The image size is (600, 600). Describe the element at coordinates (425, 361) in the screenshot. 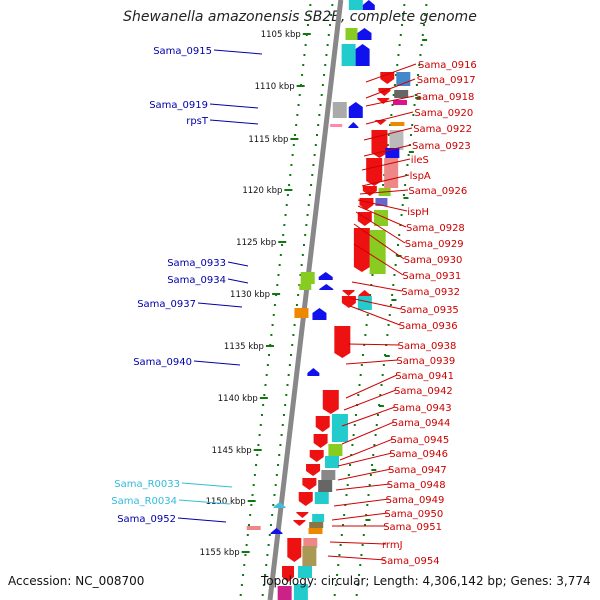

I see `gene-label-right: Sama_0939` at that location.